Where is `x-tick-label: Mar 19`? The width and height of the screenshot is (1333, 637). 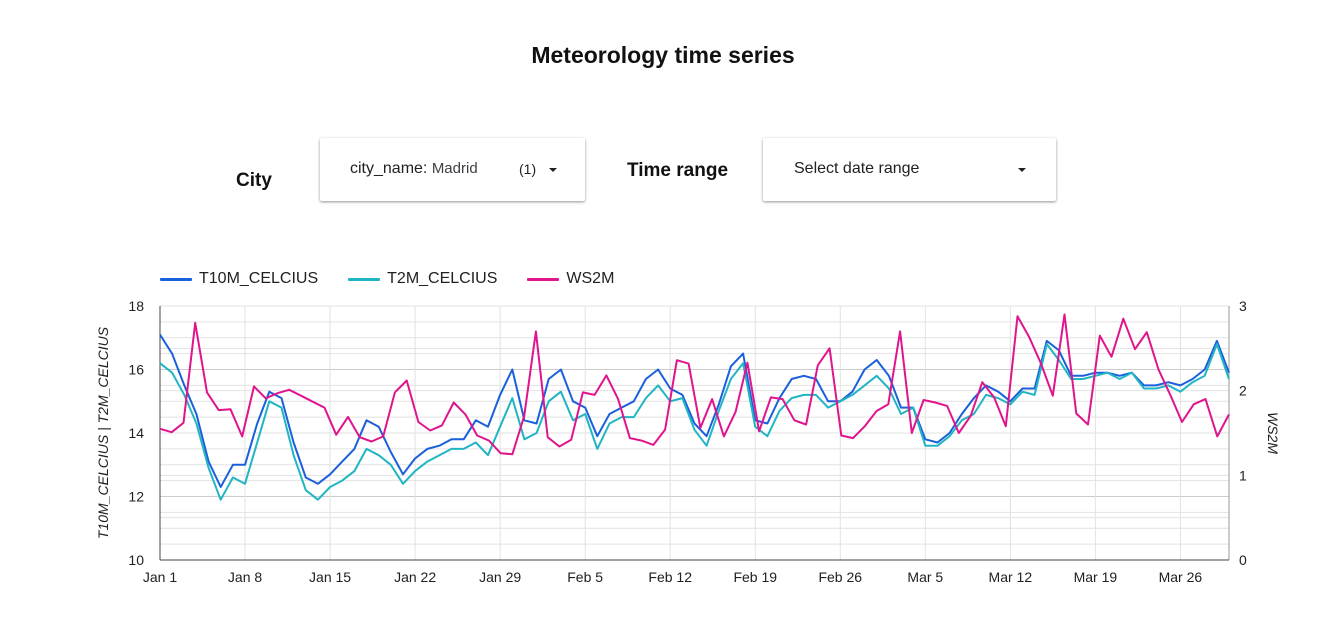
x-tick-label: Mar 19 is located at coordinates (1096, 577).